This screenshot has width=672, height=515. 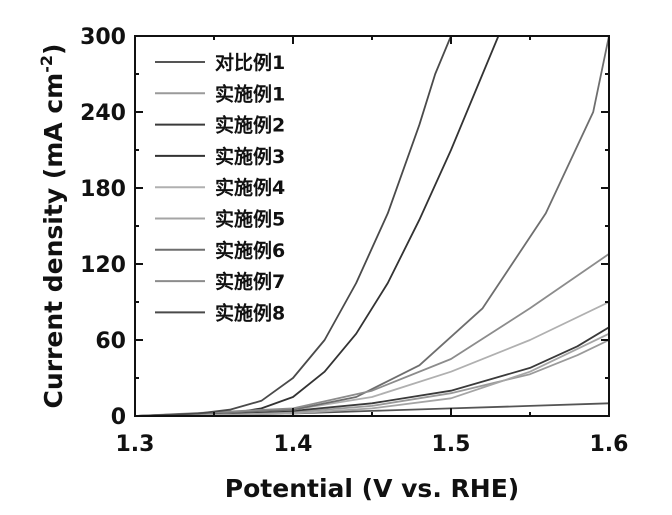 I want to click on legend-label: 实施例8, so click(x=250, y=312).